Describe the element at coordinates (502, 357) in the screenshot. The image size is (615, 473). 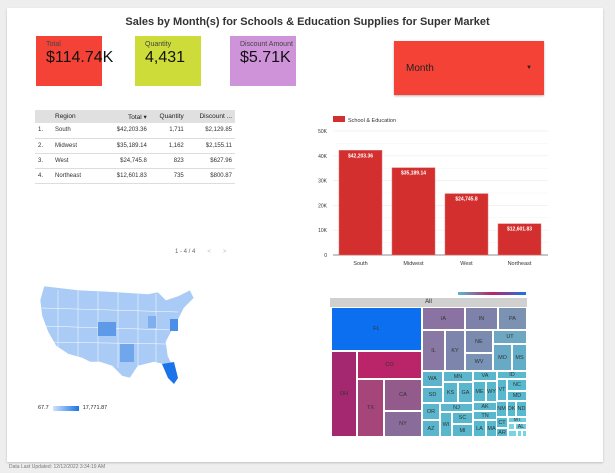
I see `treemap-cell: MO` at that location.